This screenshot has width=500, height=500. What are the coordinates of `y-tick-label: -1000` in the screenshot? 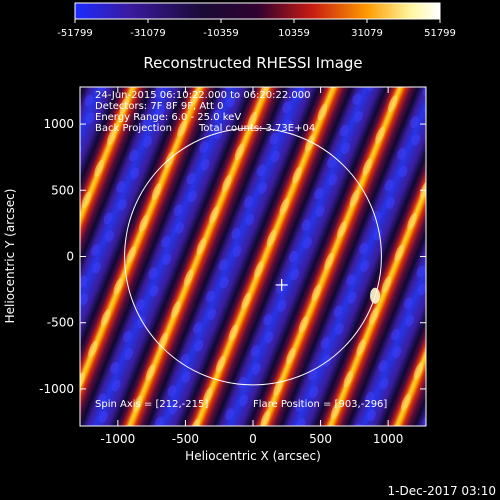 It's located at (56, 389).